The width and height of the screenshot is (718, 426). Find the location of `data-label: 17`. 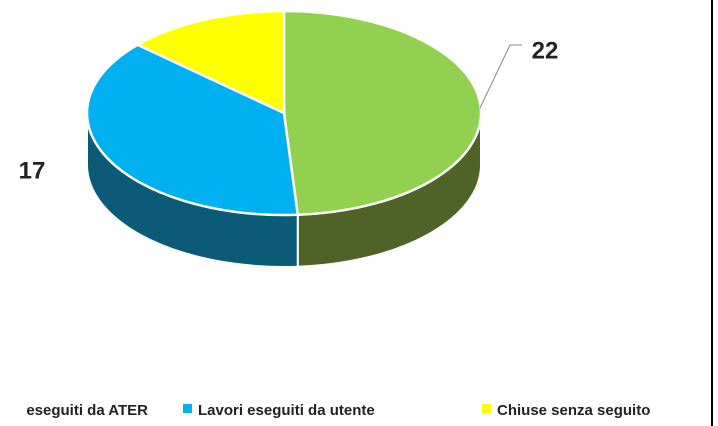

data-label: 17 is located at coordinates (32, 170).